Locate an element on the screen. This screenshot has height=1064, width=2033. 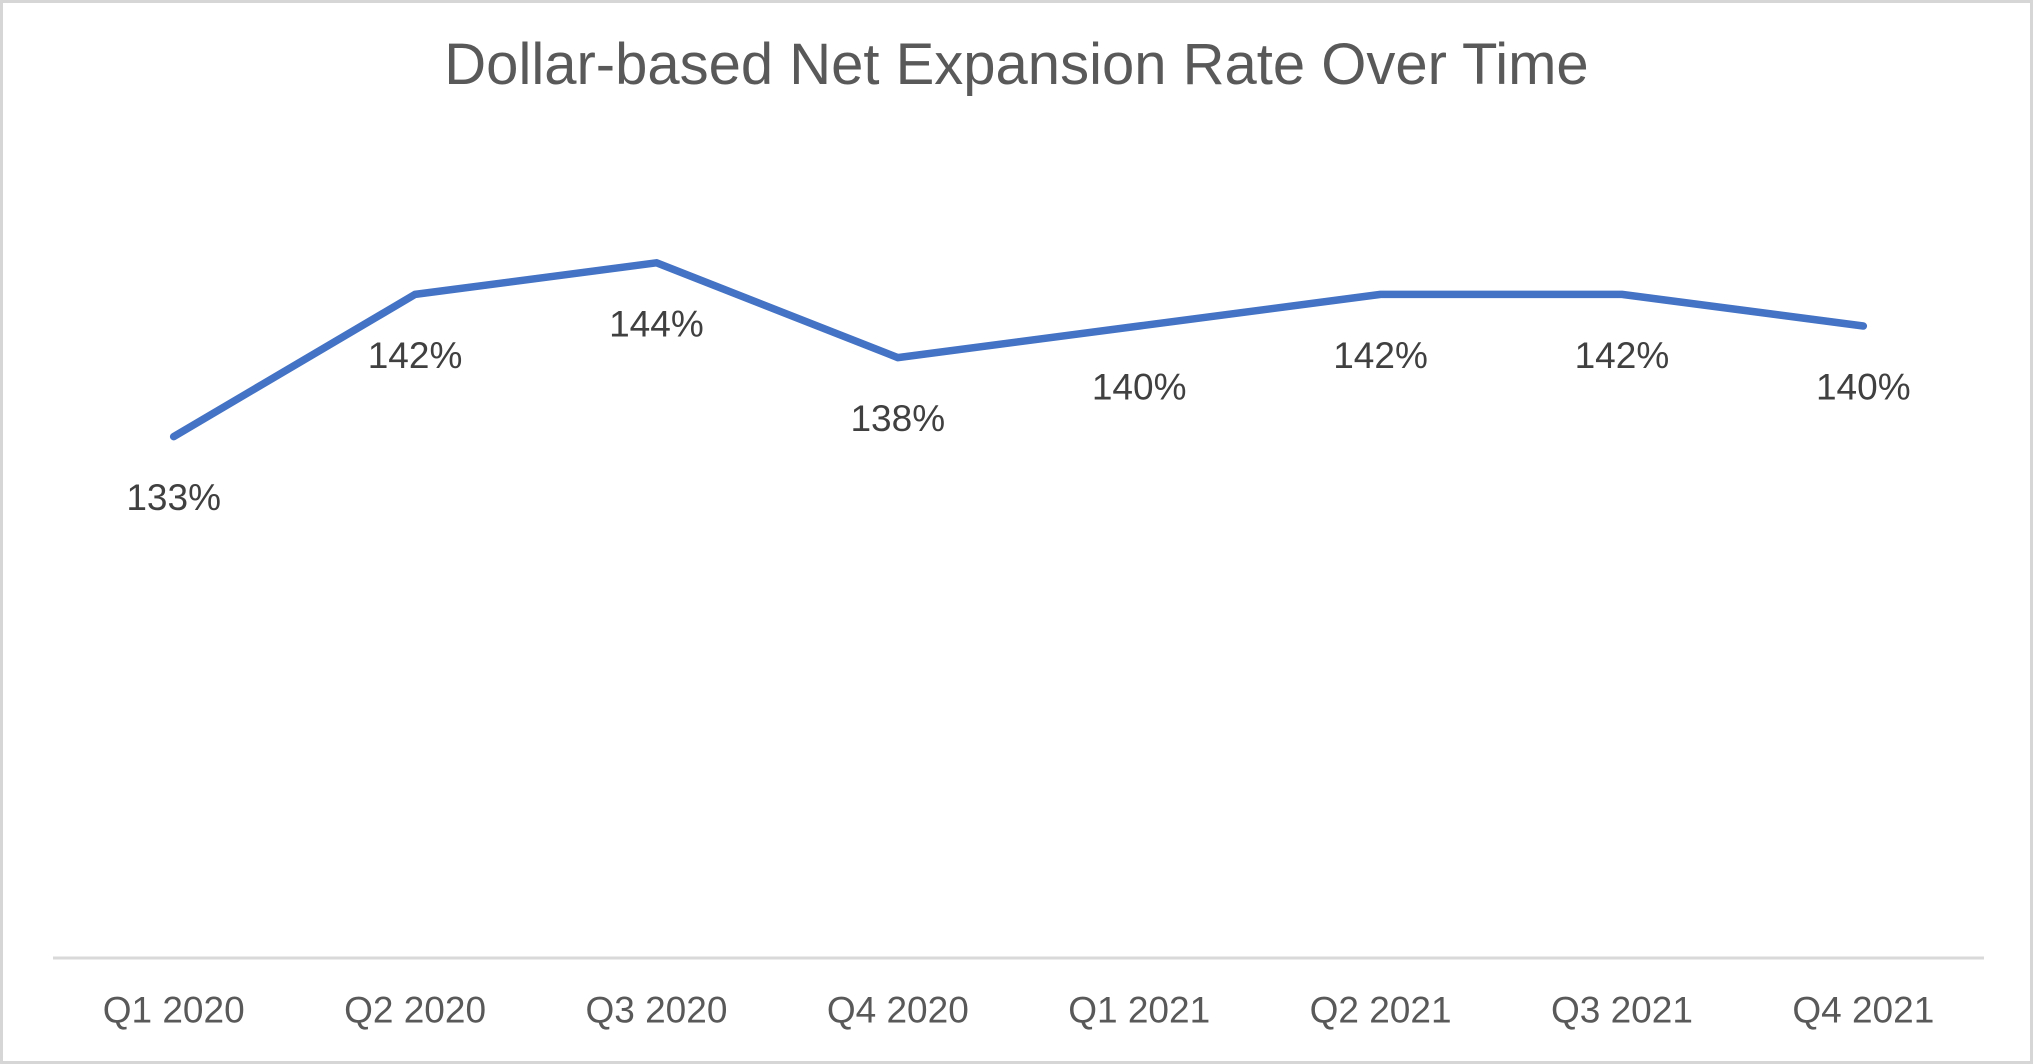
data-label: 133% is located at coordinates (173, 497).